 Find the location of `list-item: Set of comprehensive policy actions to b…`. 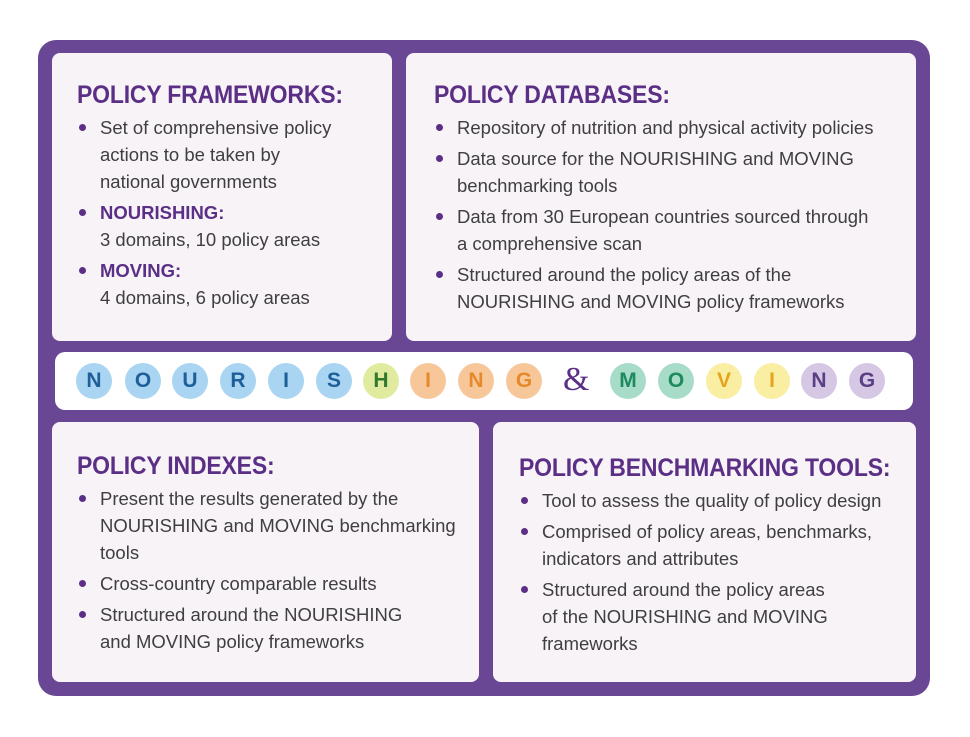

list-item: Set of comprehensive policy actions to b… is located at coordinates (234, 154).